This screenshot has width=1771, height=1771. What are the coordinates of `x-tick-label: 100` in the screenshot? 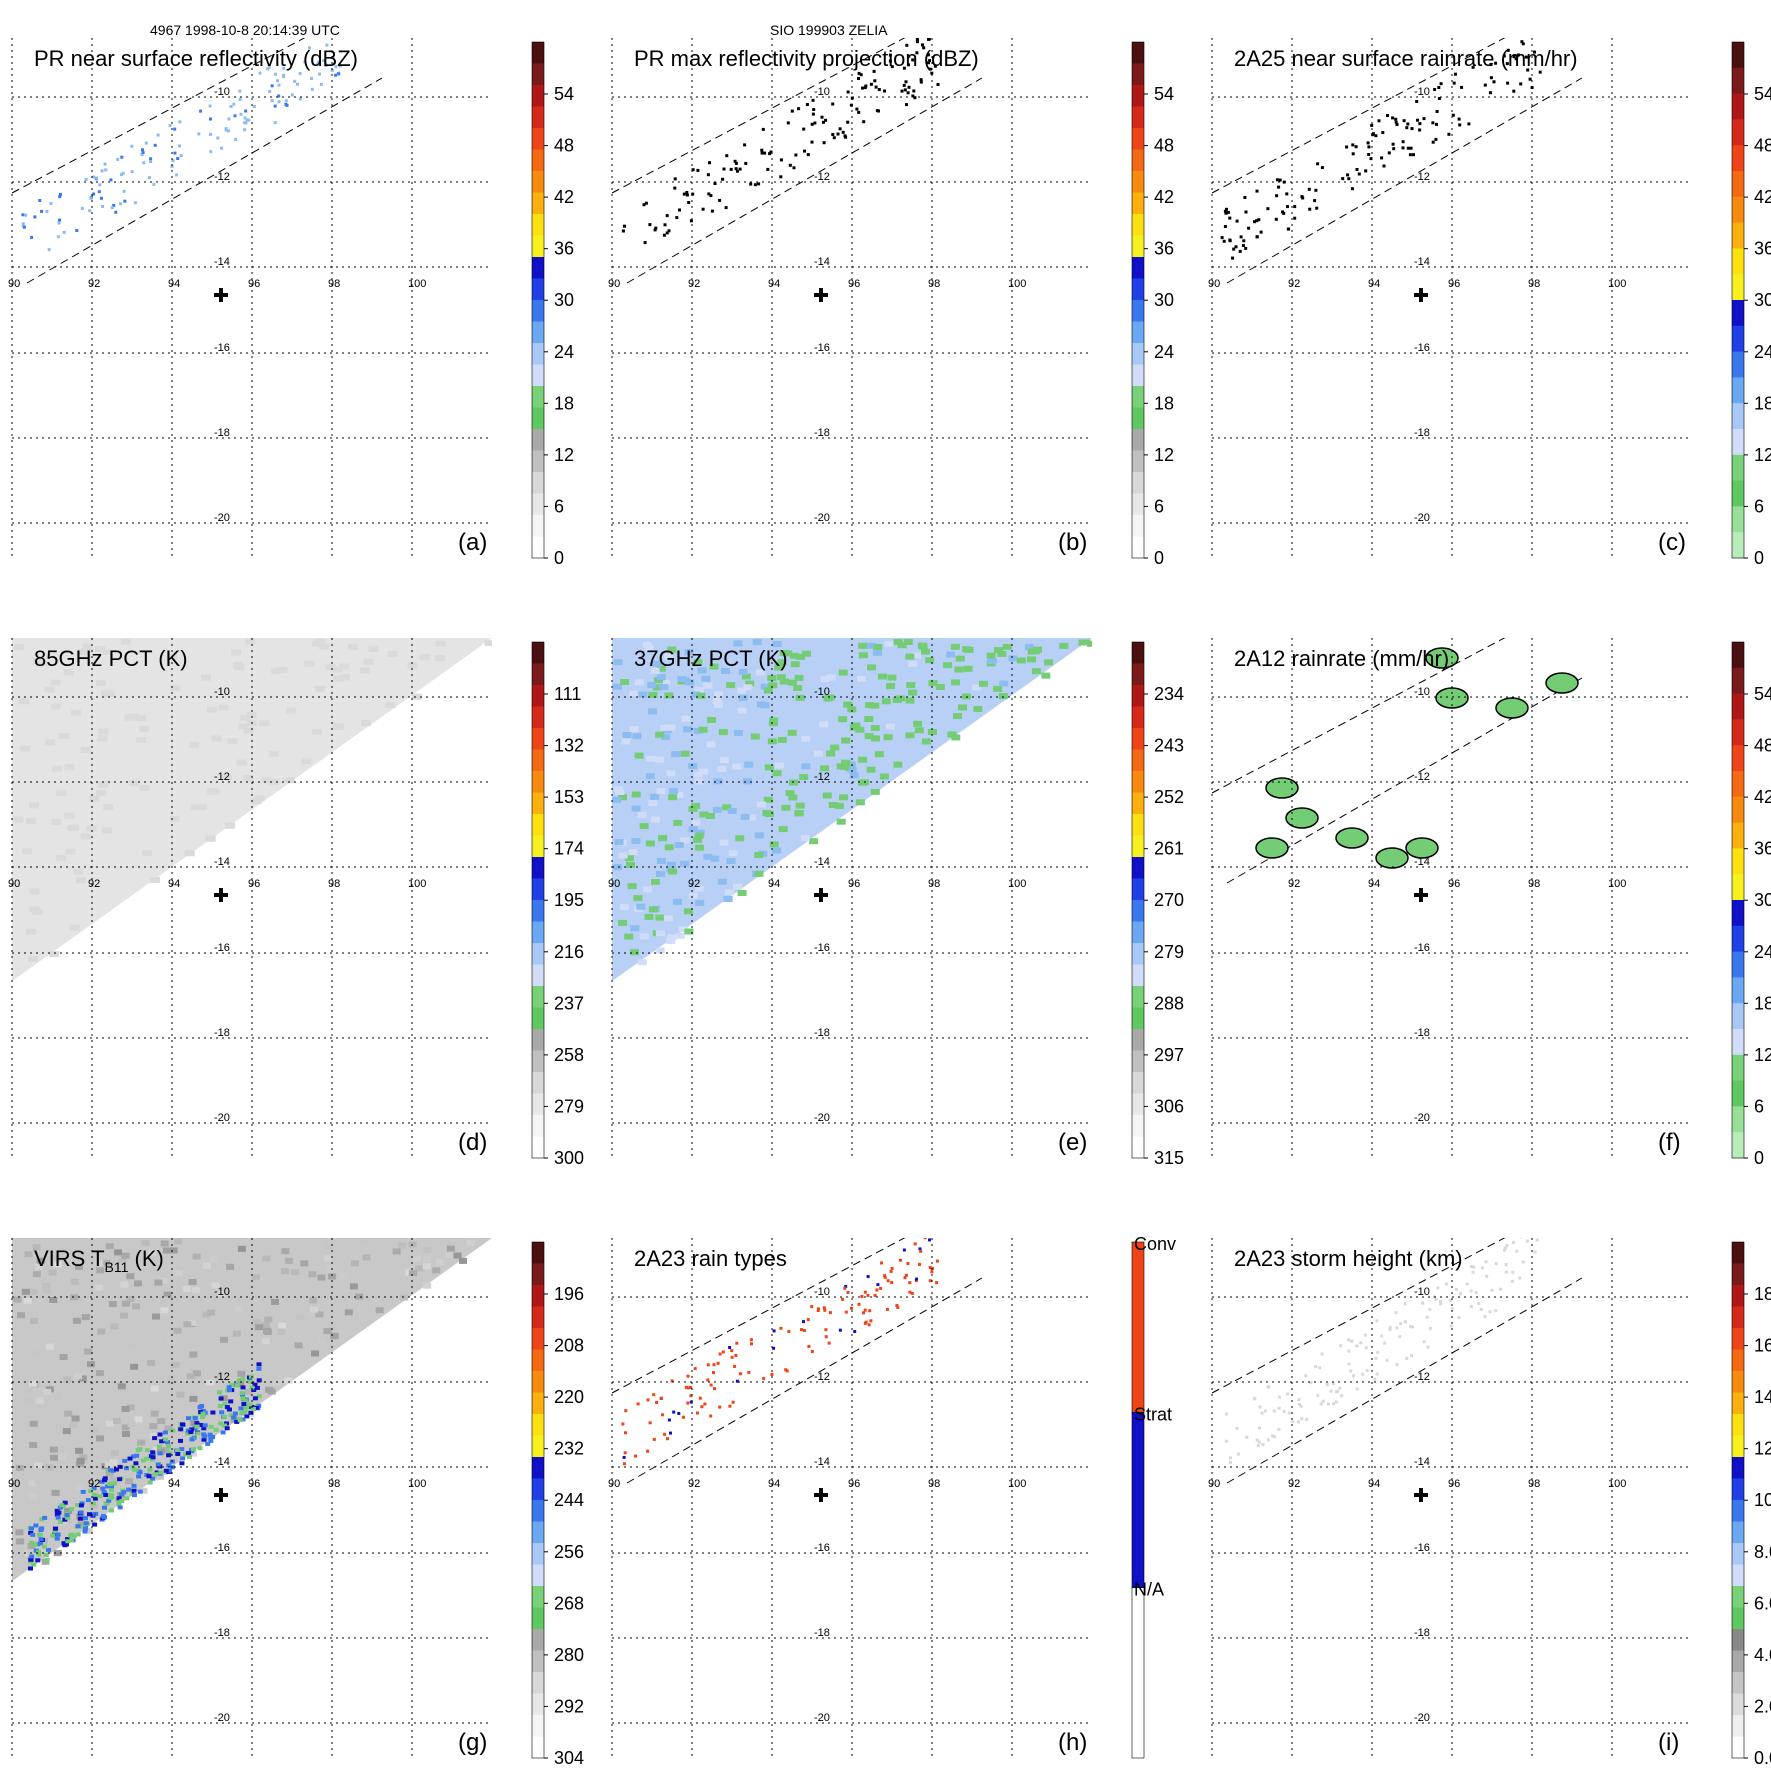 It's located at (1617, 1484).